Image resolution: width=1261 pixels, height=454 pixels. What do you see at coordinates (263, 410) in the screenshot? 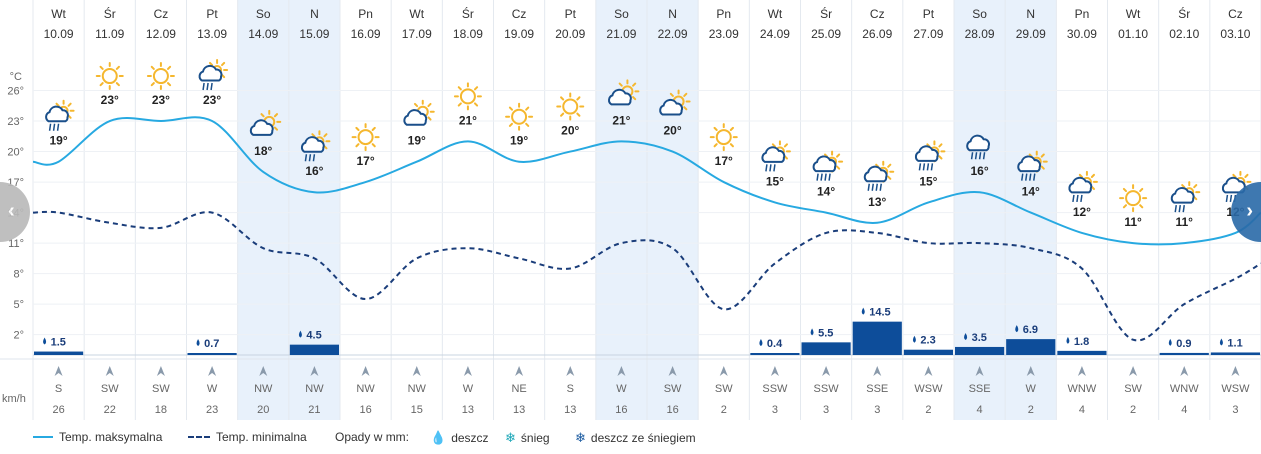
I see `wind-speed-label: 20` at bounding box center [263, 410].